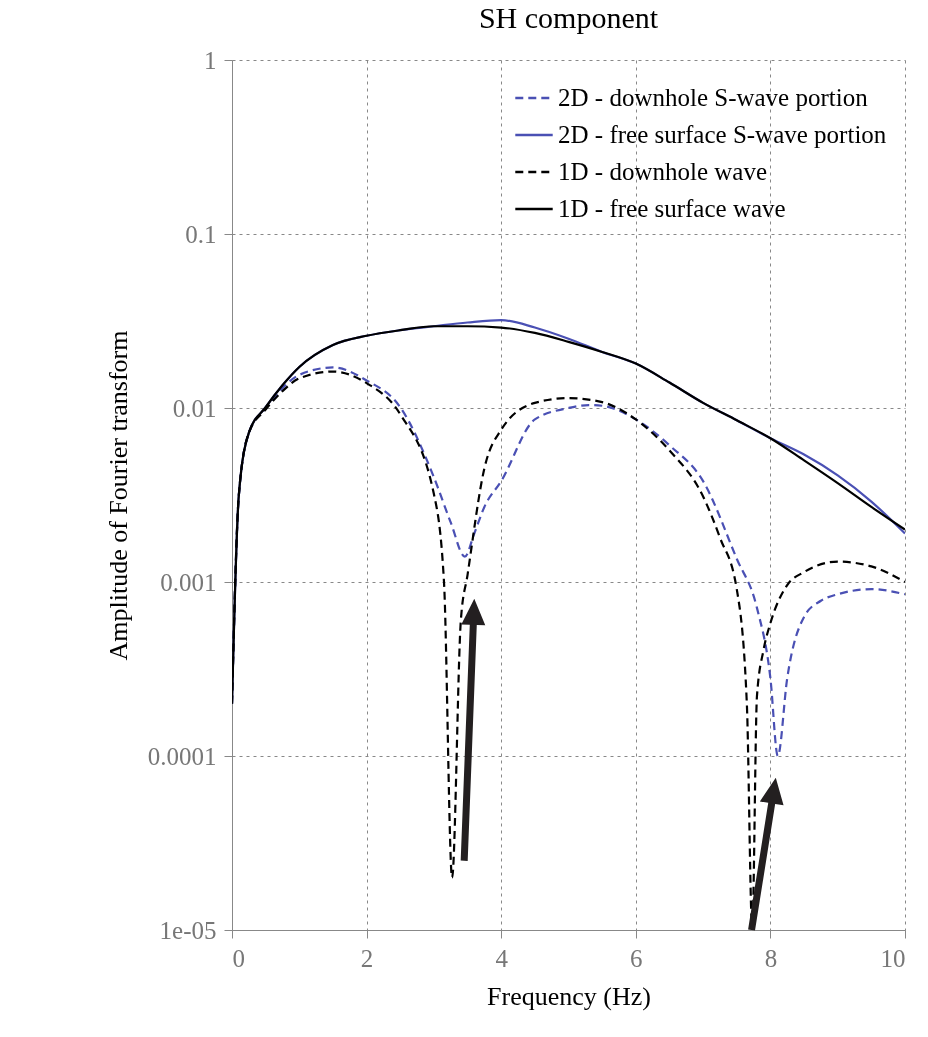 The image size is (928, 1037). I want to click on y-tick-label: 1e-05, so click(188, 930).